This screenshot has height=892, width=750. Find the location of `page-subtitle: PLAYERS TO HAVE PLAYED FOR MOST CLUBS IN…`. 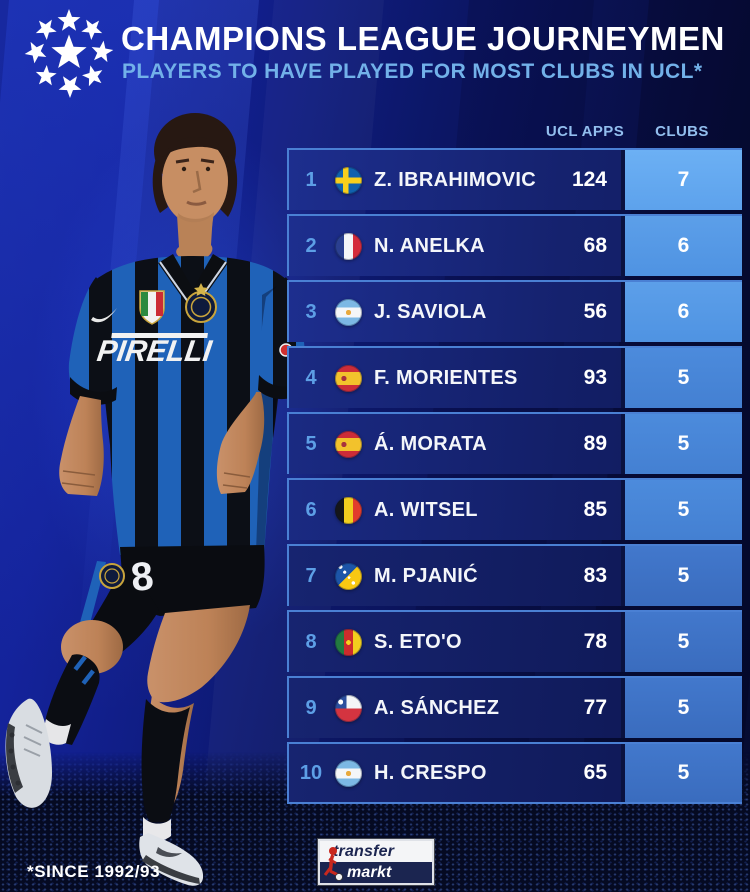

page-subtitle: PLAYERS TO HAVE PLAYED FOR MOST CLUBS IN… is located at coordinates (412, 71).